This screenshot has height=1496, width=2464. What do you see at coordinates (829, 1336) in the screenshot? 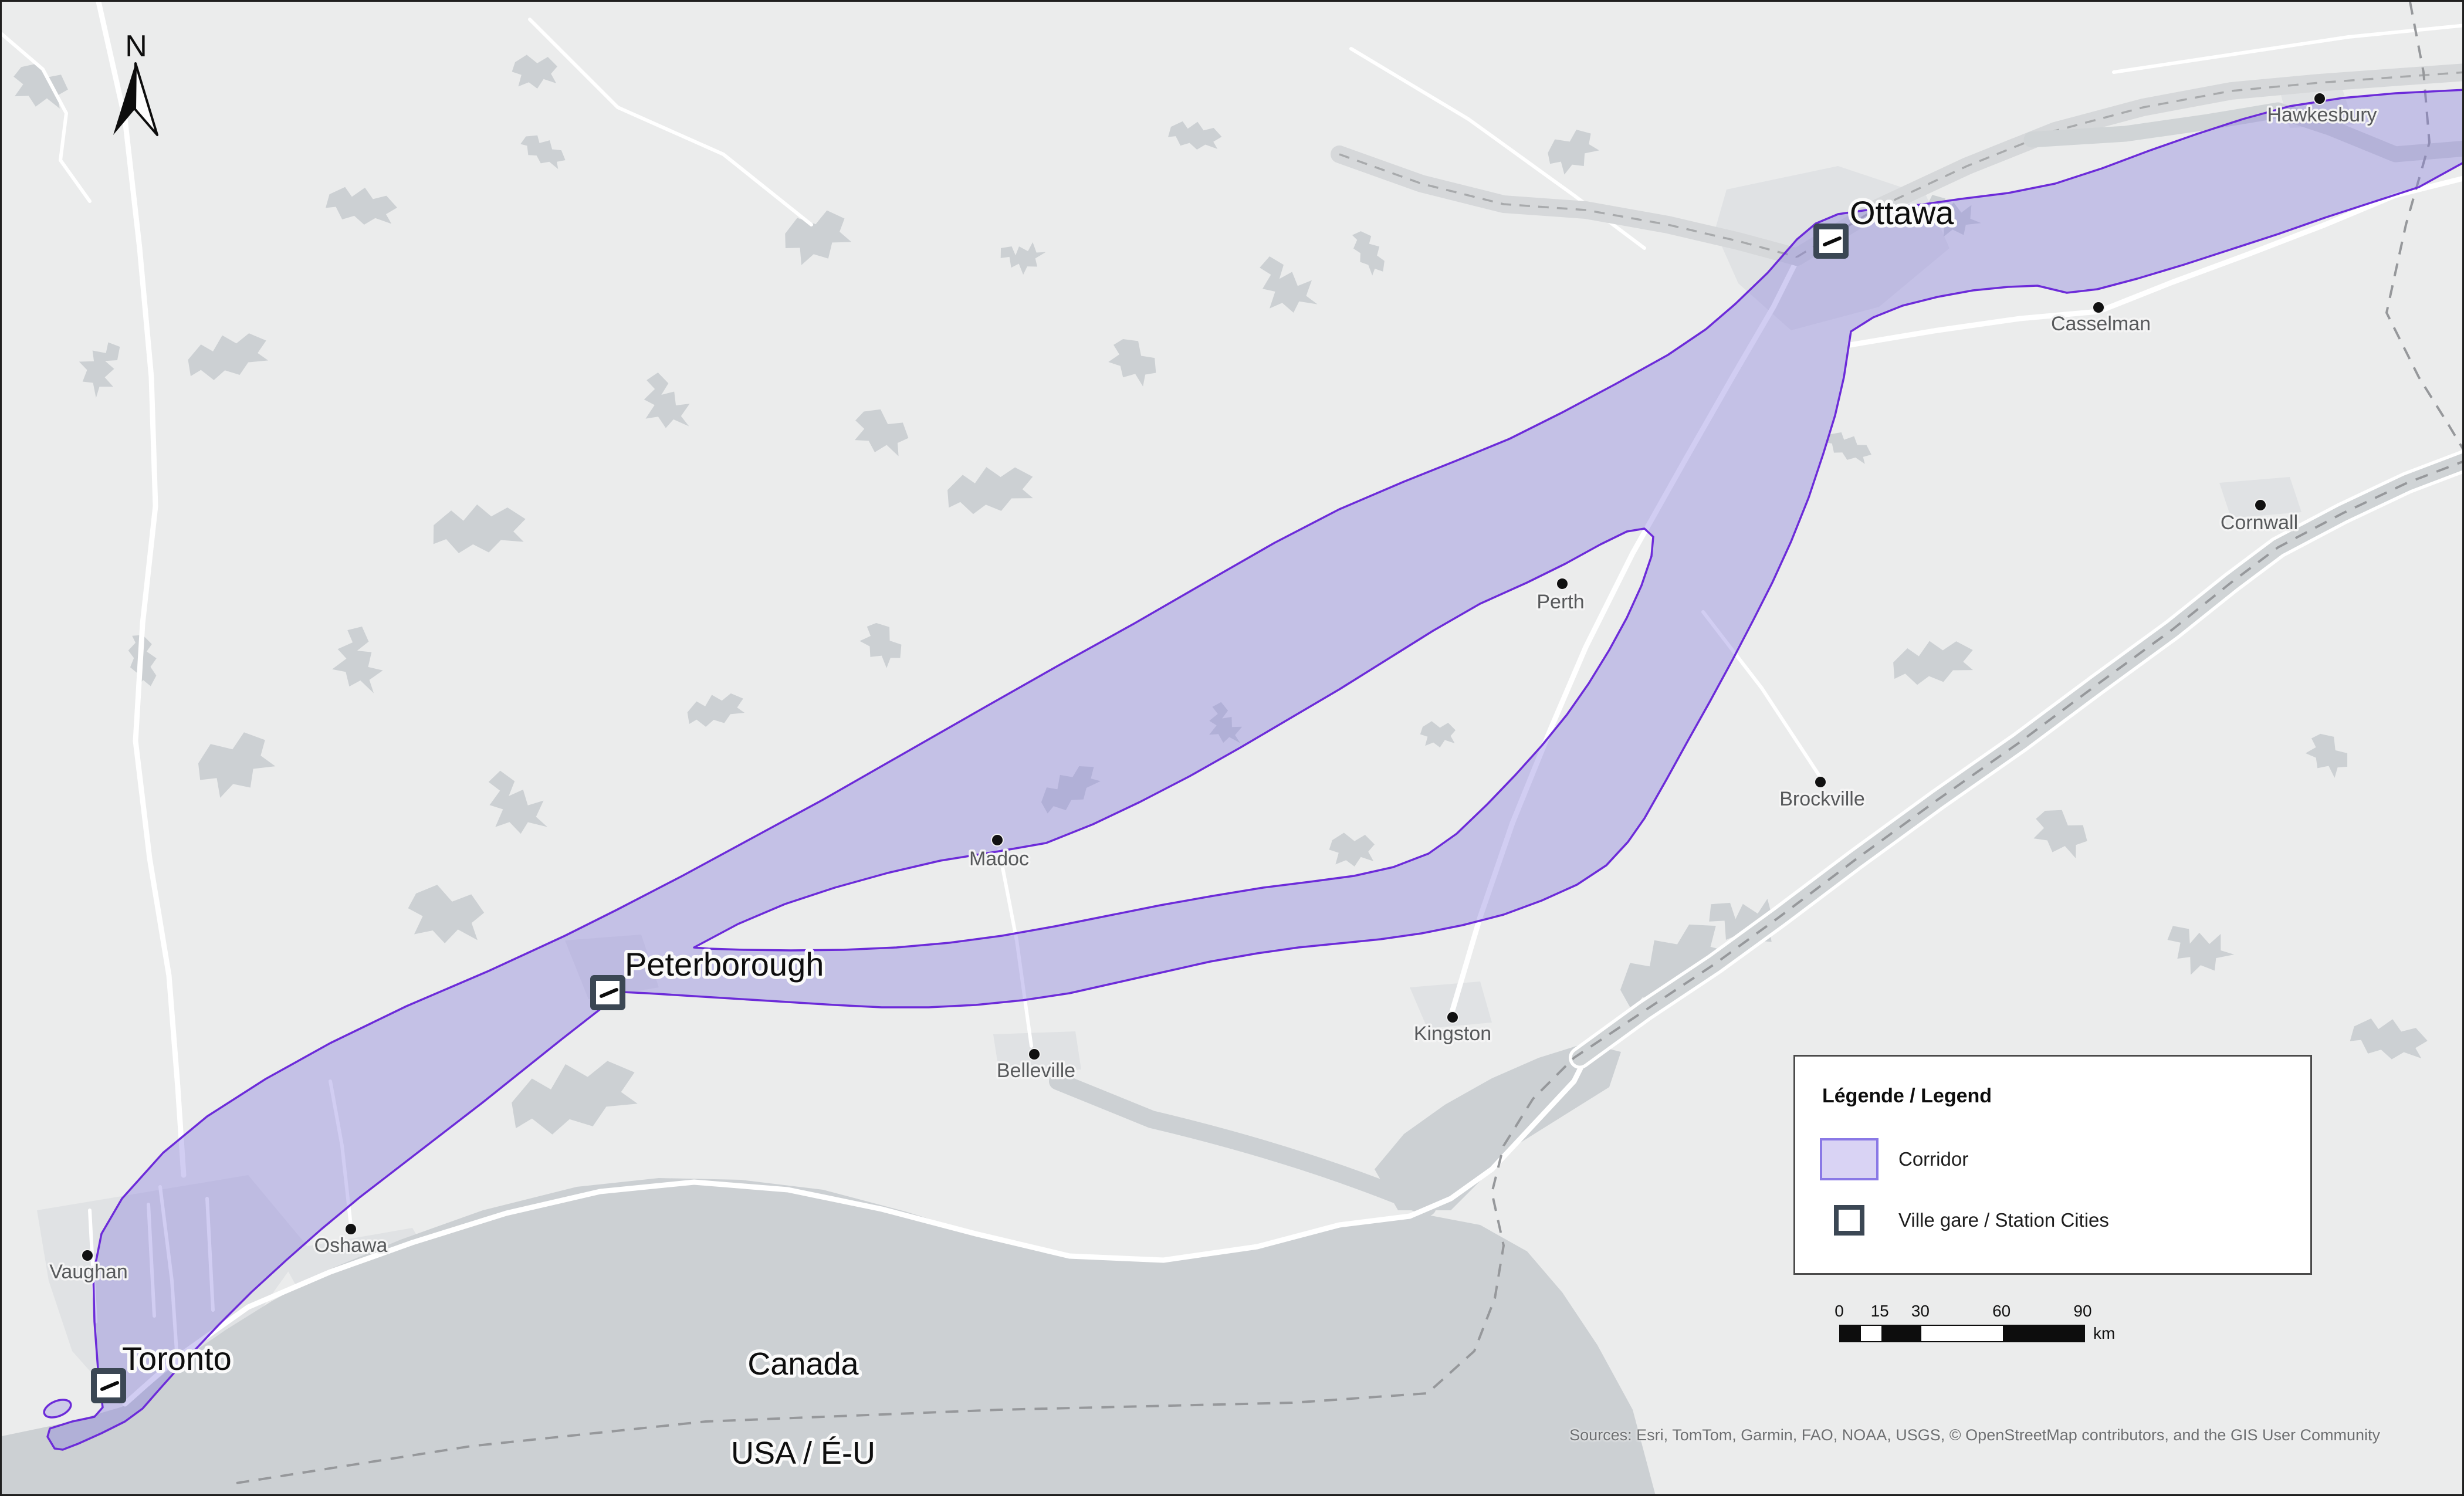
I see `lake-ontario` at bounding box center [829, 1336].